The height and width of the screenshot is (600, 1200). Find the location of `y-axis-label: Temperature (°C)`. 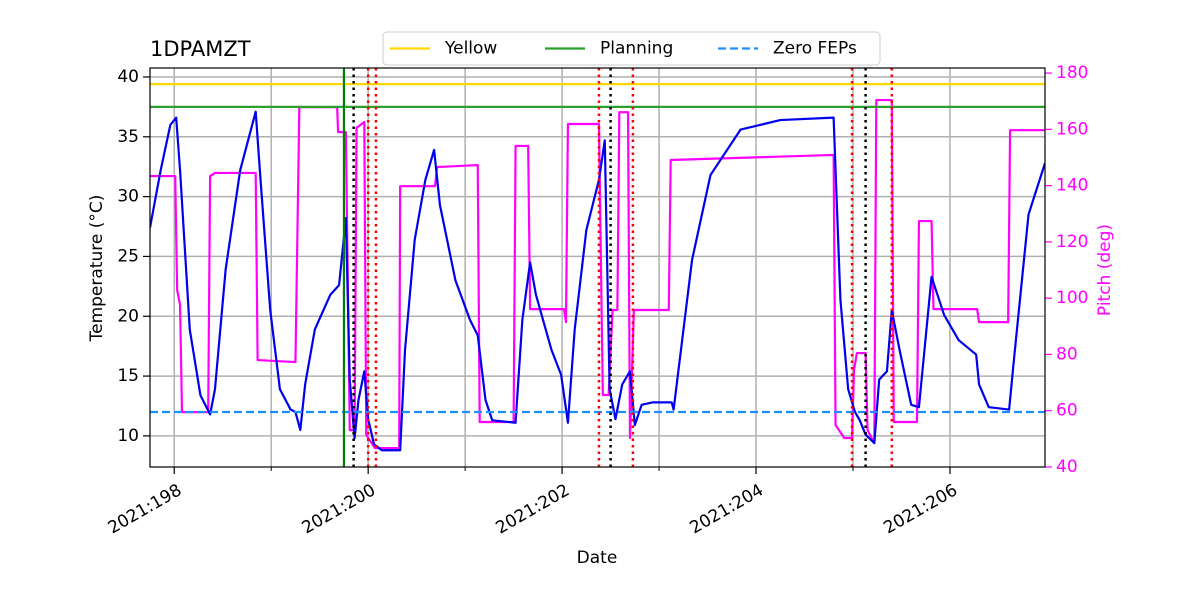

y-axis-label: Temperature (°C) is located at coordinates (97, 269).